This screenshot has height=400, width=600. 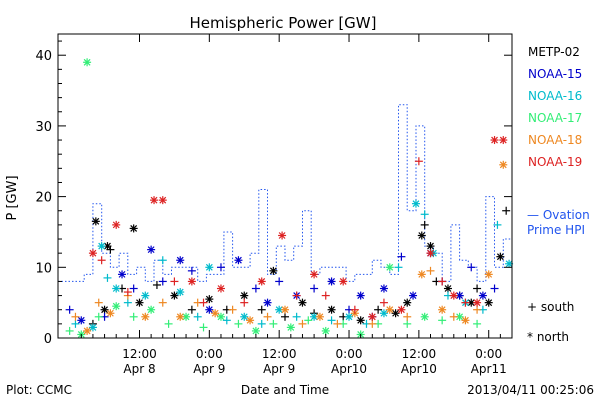 I want to click on x-tick-label-time-3: 0:00, so click(x=349, y=354).